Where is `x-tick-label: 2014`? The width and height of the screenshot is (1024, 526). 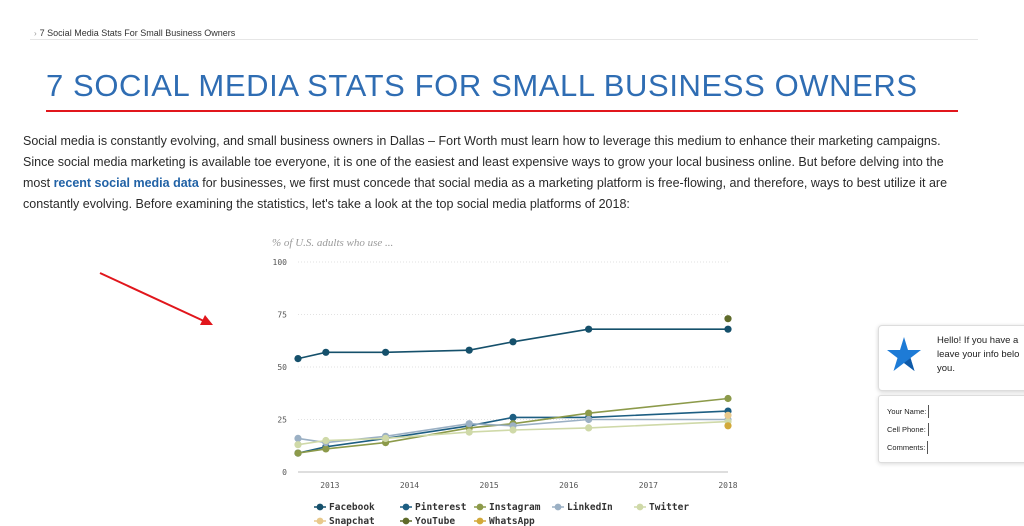
x-tick-label: 2014 is located at coordinates (409, 485).